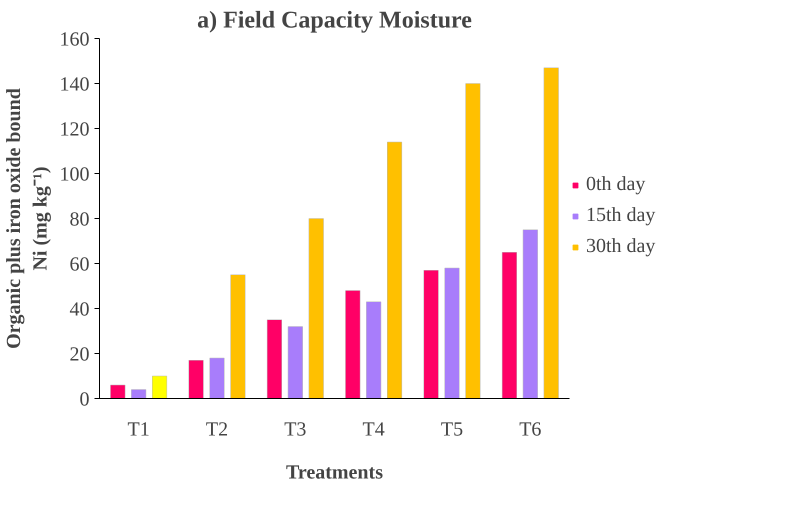  I want to click on legend-label: 0th day, so click(616, 184).